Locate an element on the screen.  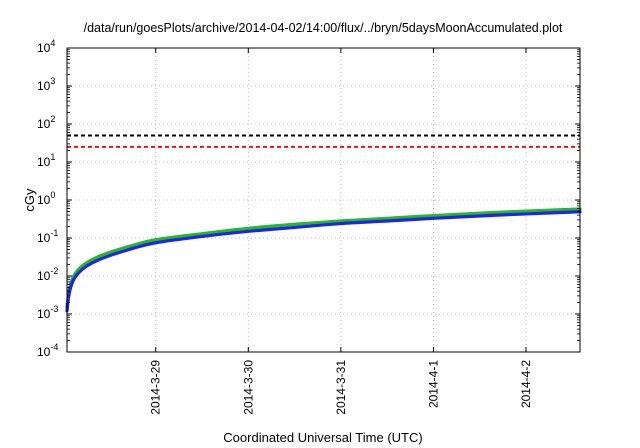
x-tick-label: 2014-4-2 is located at coordinates (526, 384).